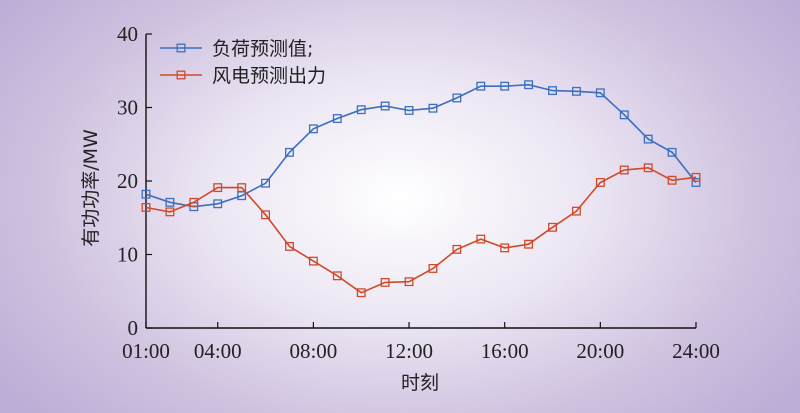  Describe the element at coordinates (505, 351) in the screenshot. I see `x-tick-label: 16:00` at that location.